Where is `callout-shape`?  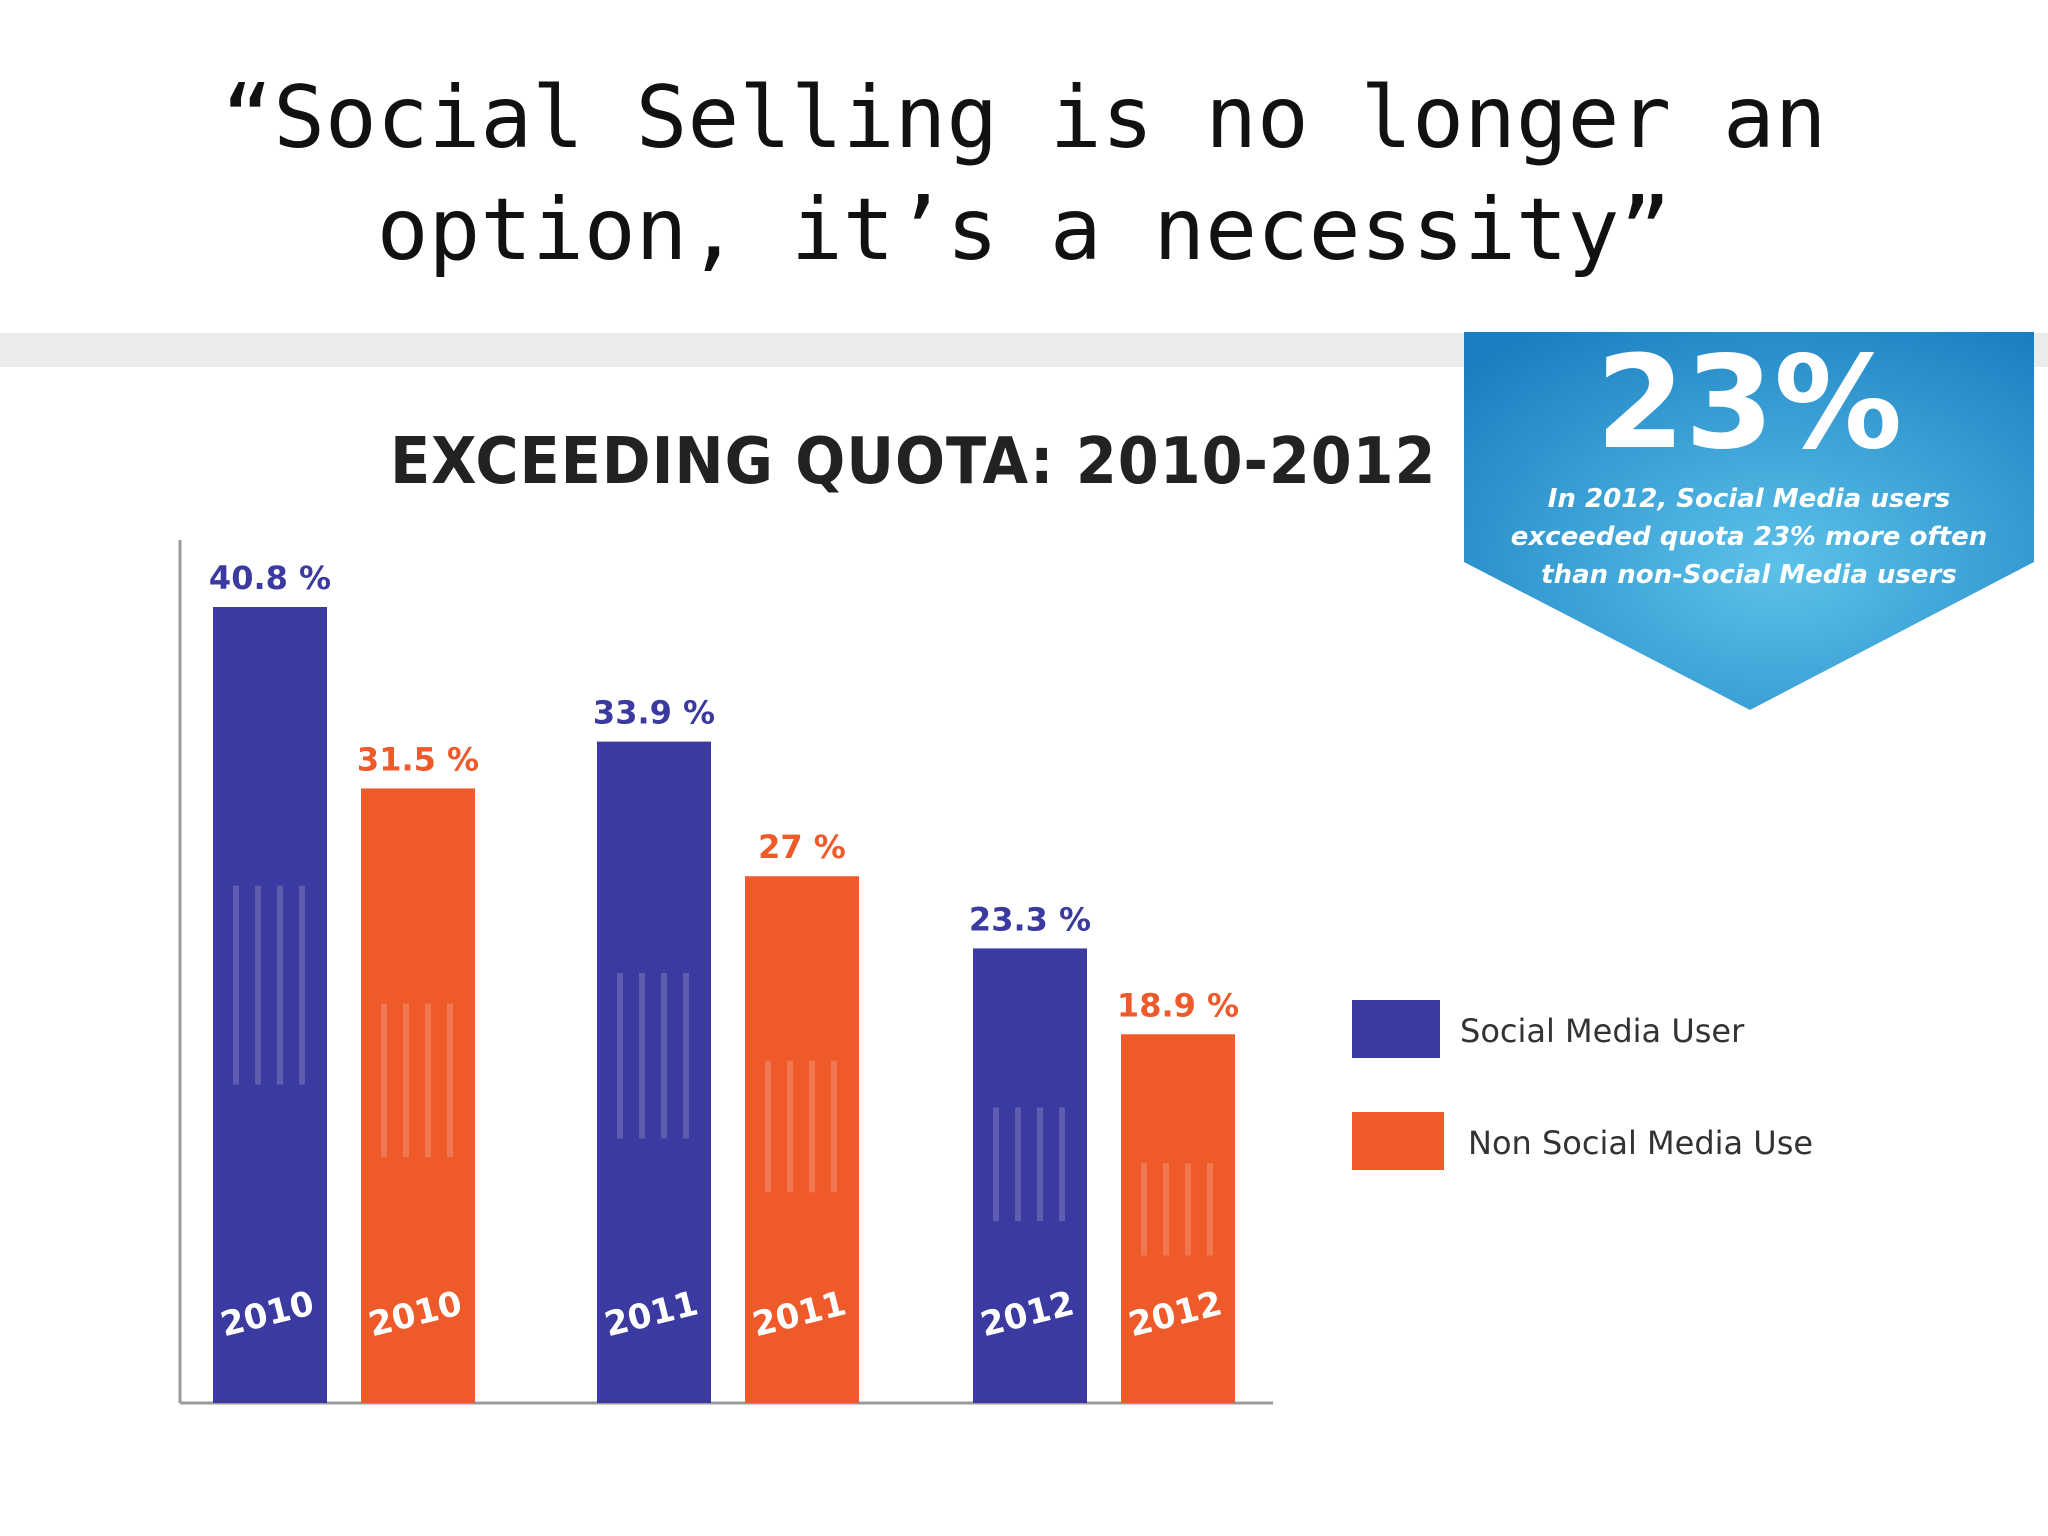
callout-shape is located at coordinates (1749, 521).